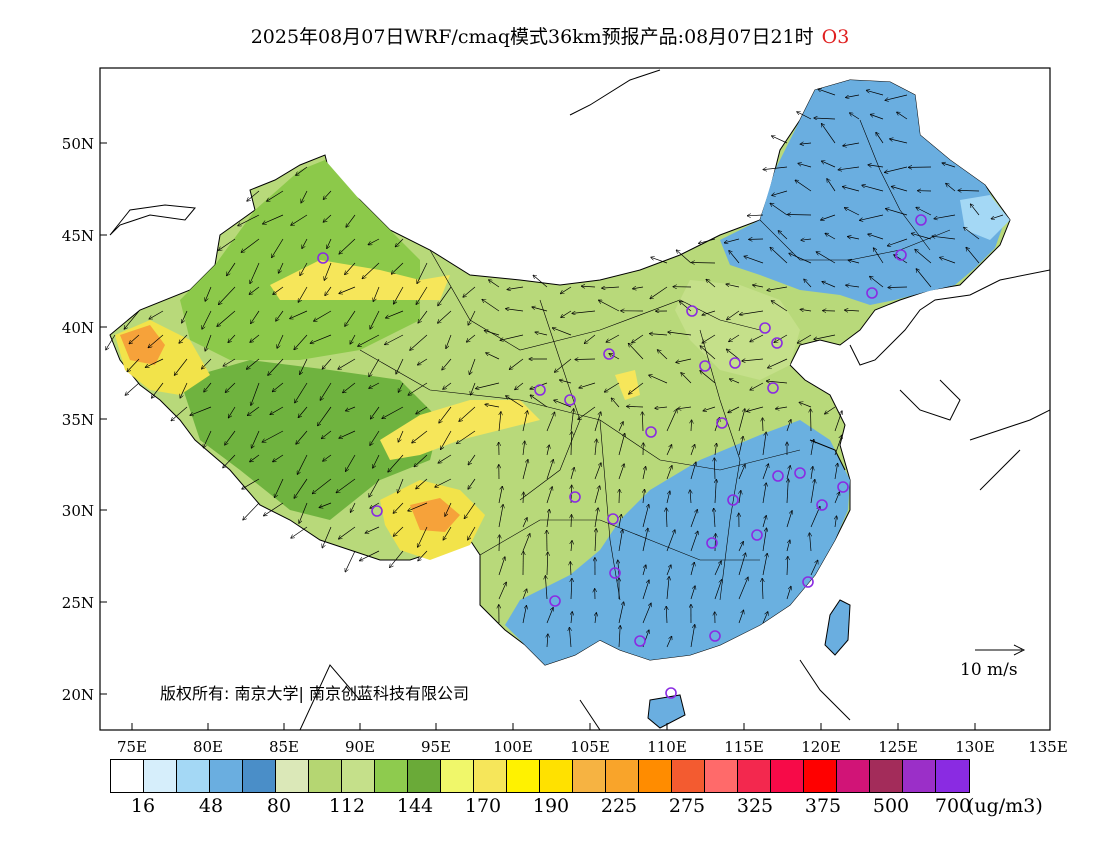  What do you see at coordinates (279, 806) in the screenshot?
I see `legend-tick-80: 80` at bounding box center [279, 806].